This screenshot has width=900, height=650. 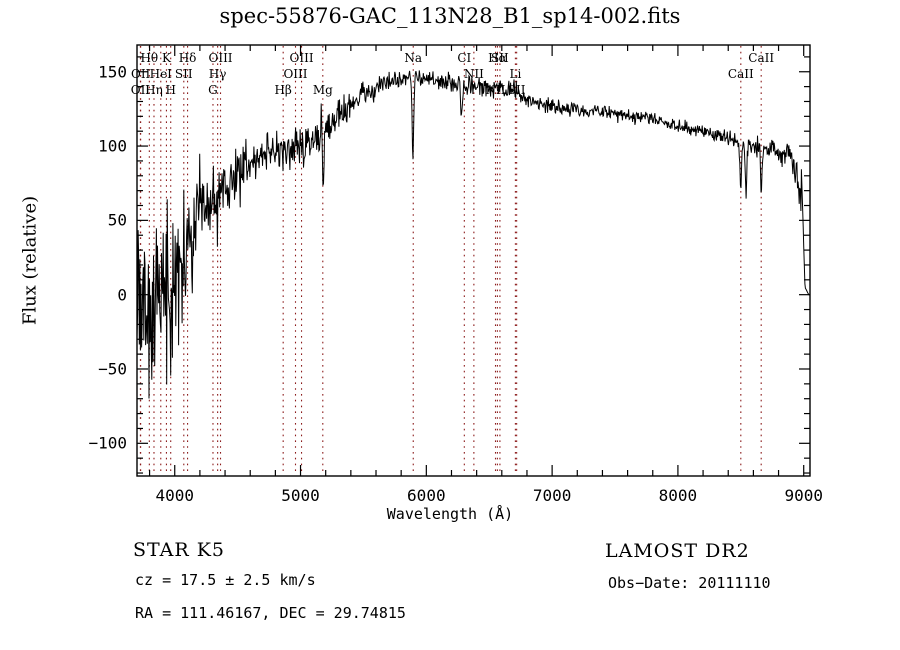 What do you see at coordinates (283, 90) in the screenshot?
I see `line-label-H: Hβ` at bounding box center [283, 90].